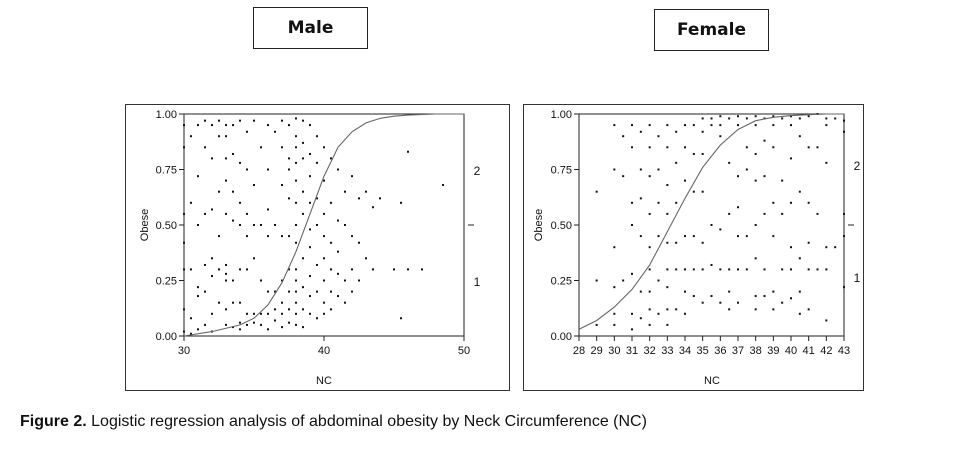 This screenshot has height=457, width=972. What do you see at coordinates (324, 381) in the screenshot?
I see `male-x-axis-label: NC` at bounding box center [324, 381].